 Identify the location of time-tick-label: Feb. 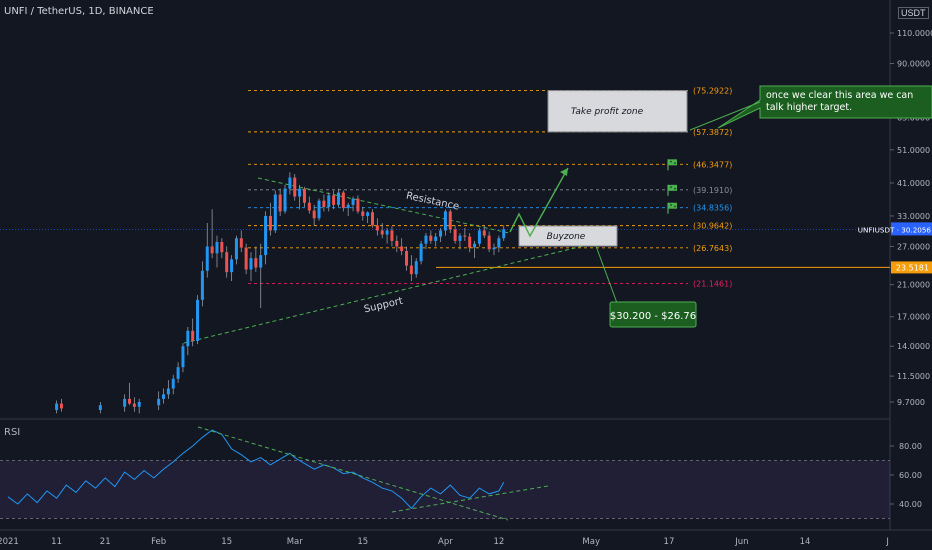
(158, 542).